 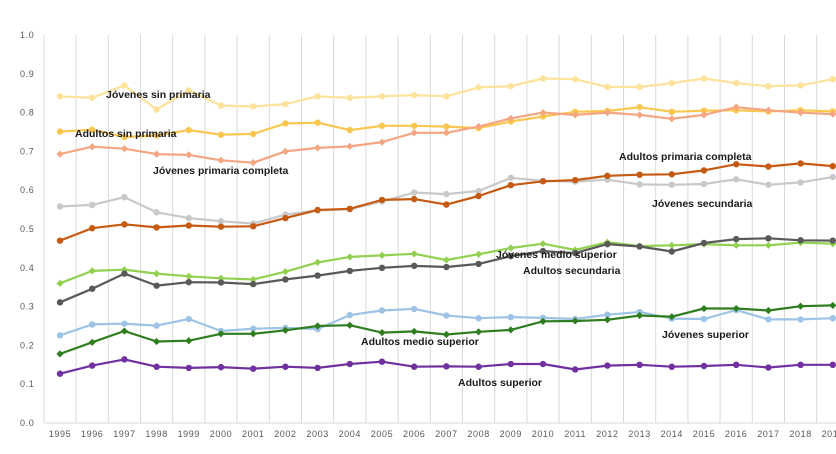 I want to click on x-tick-label: 2004, so click(x=350, y=434).